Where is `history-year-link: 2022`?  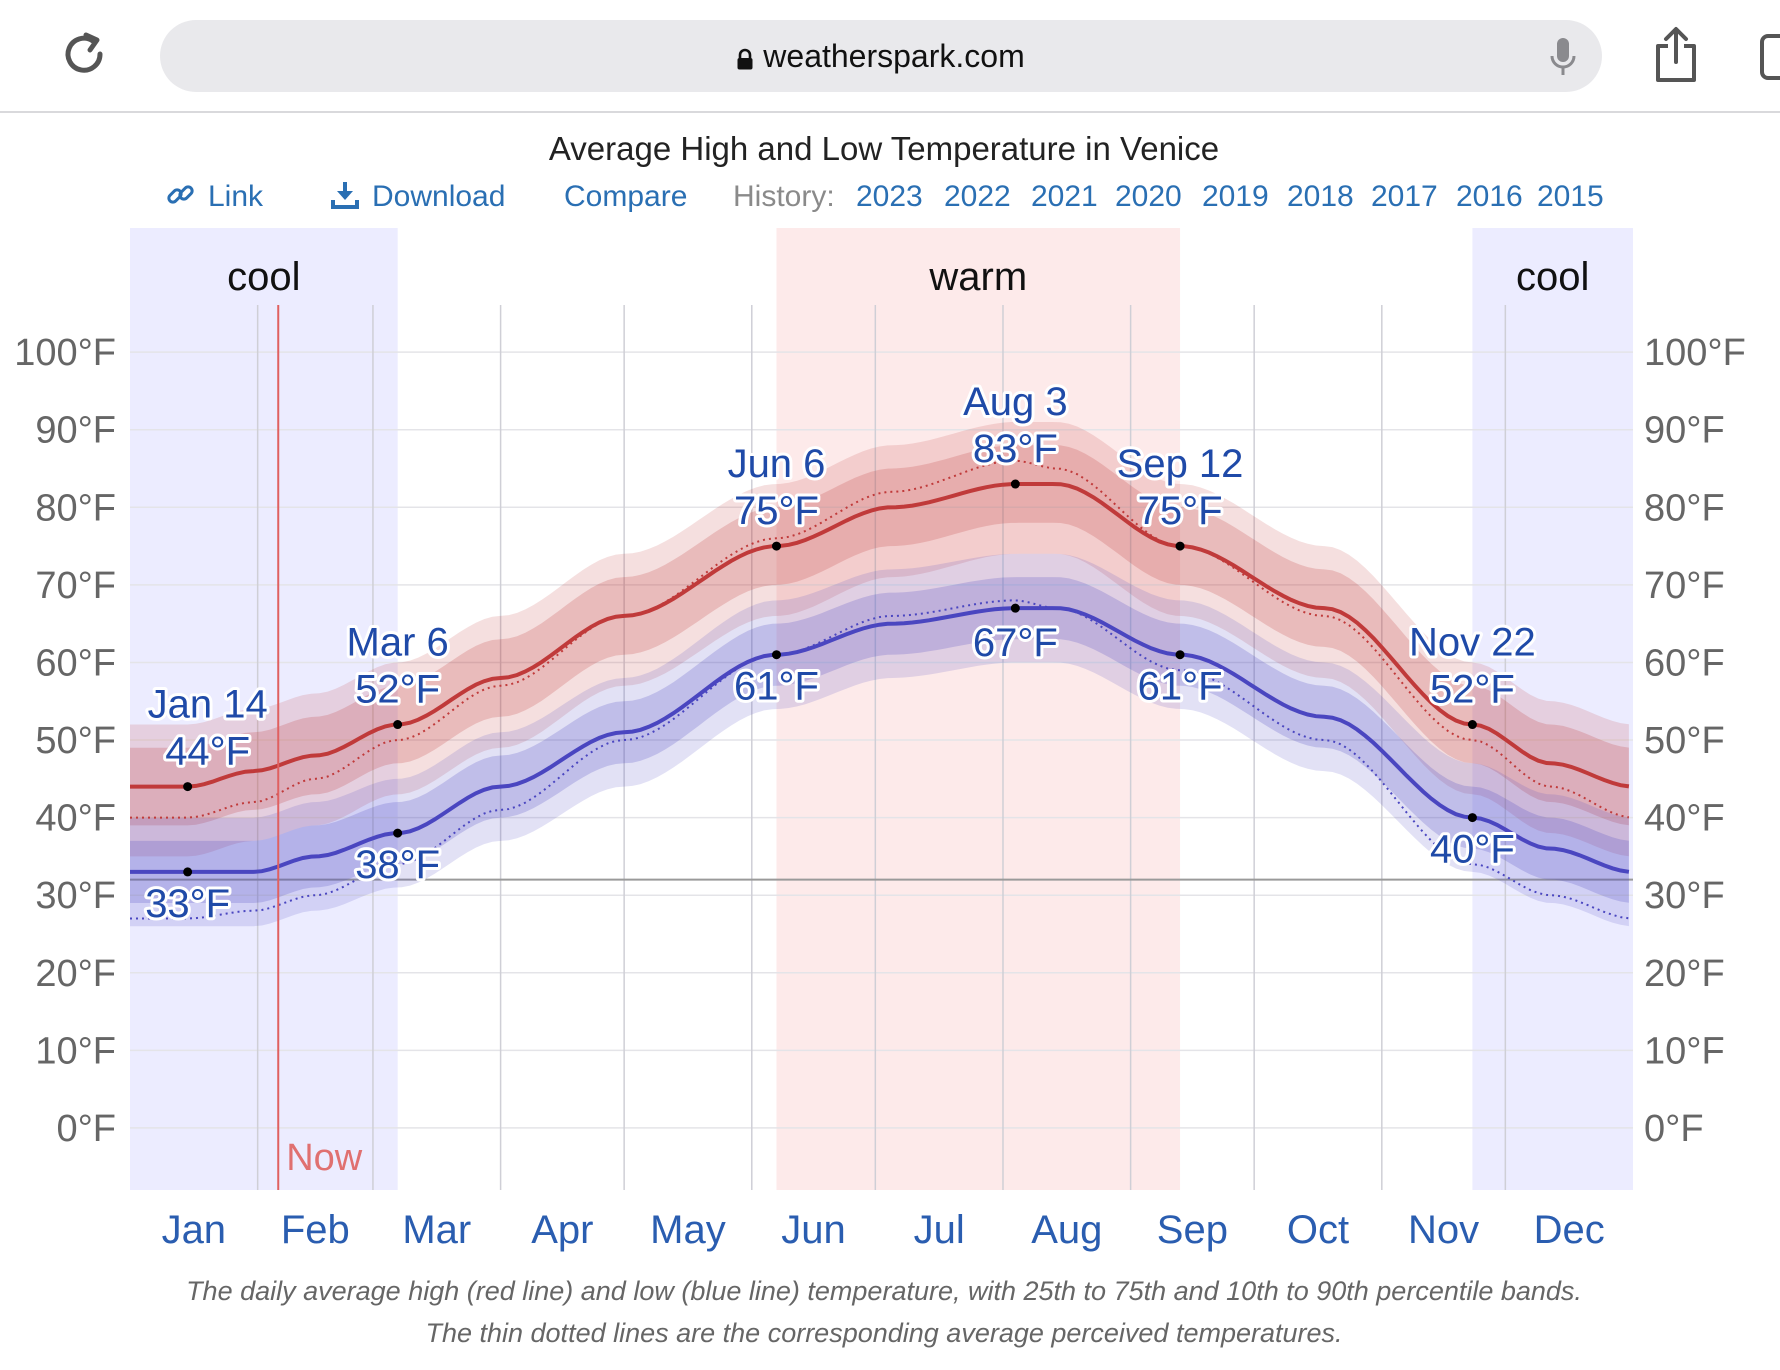
history-year-link: 2022 is located at coordinates (977, 196).